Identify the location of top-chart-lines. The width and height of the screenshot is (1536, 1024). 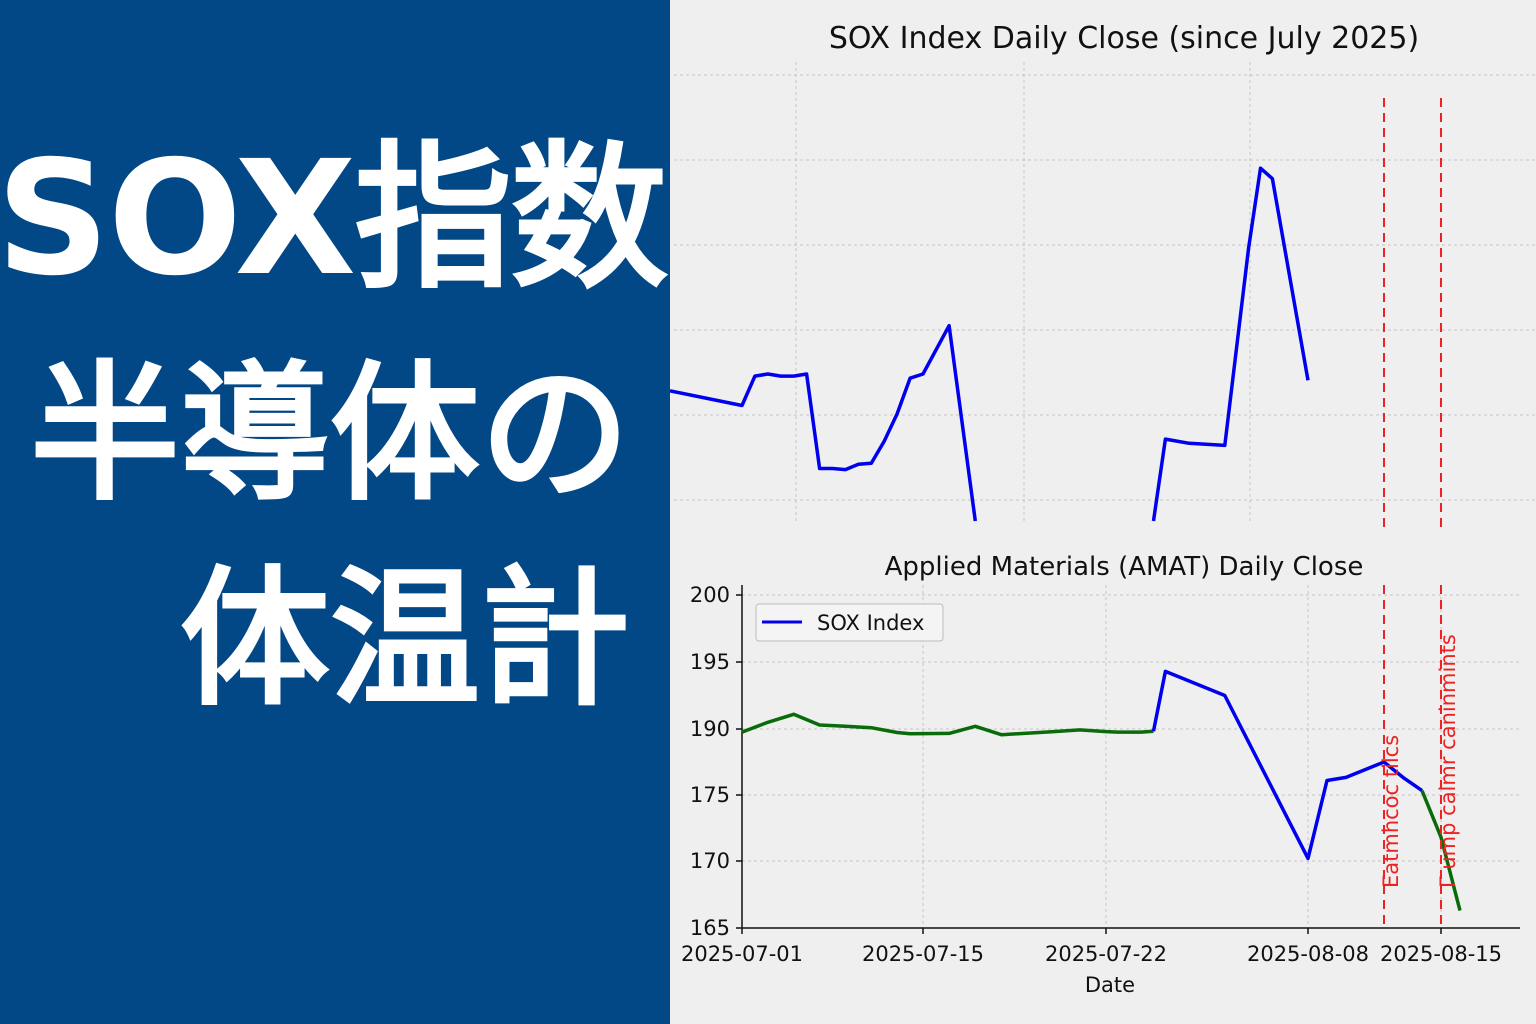
(990, 344).